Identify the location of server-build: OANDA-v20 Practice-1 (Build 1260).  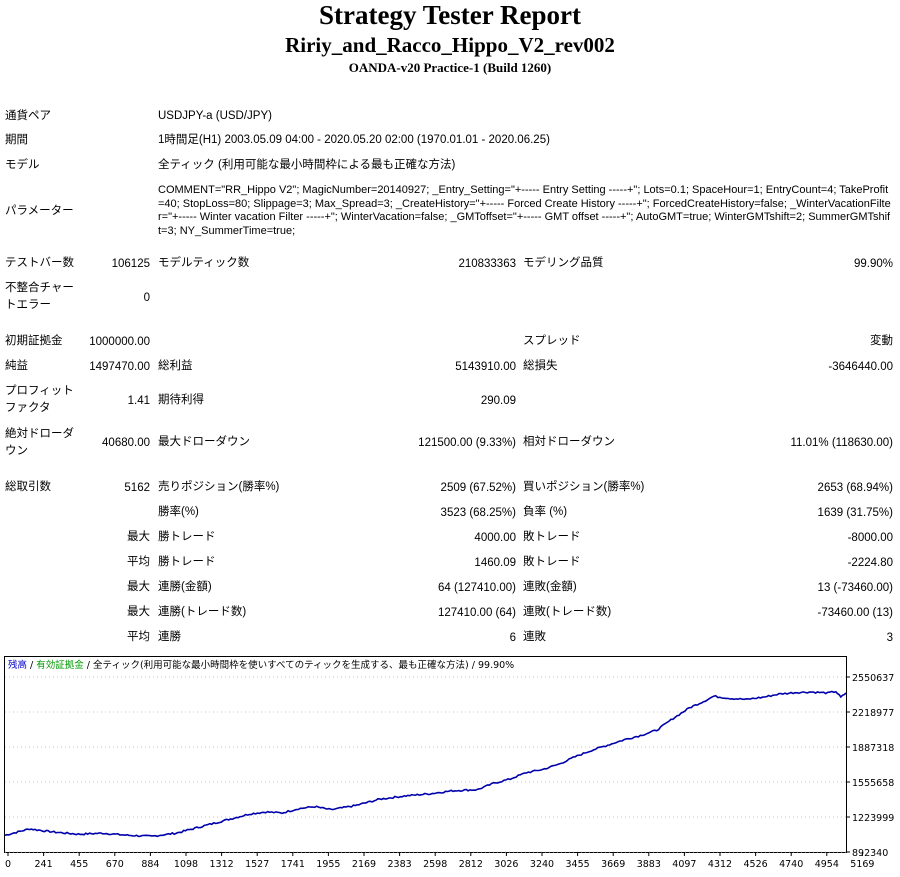
(450, 67).